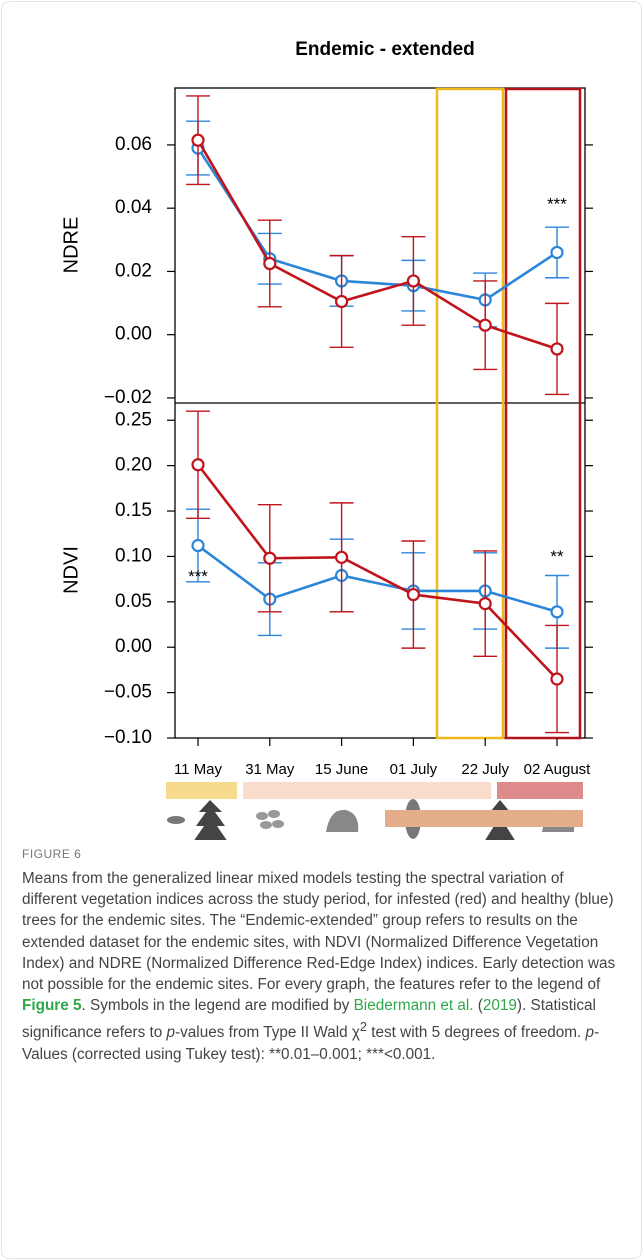  I want to click on beetle-icon, so click(176, 820).